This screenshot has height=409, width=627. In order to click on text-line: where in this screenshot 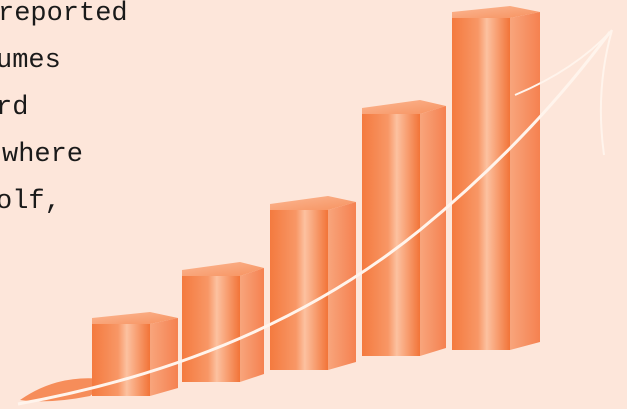, I will do `click(42, 155)`.